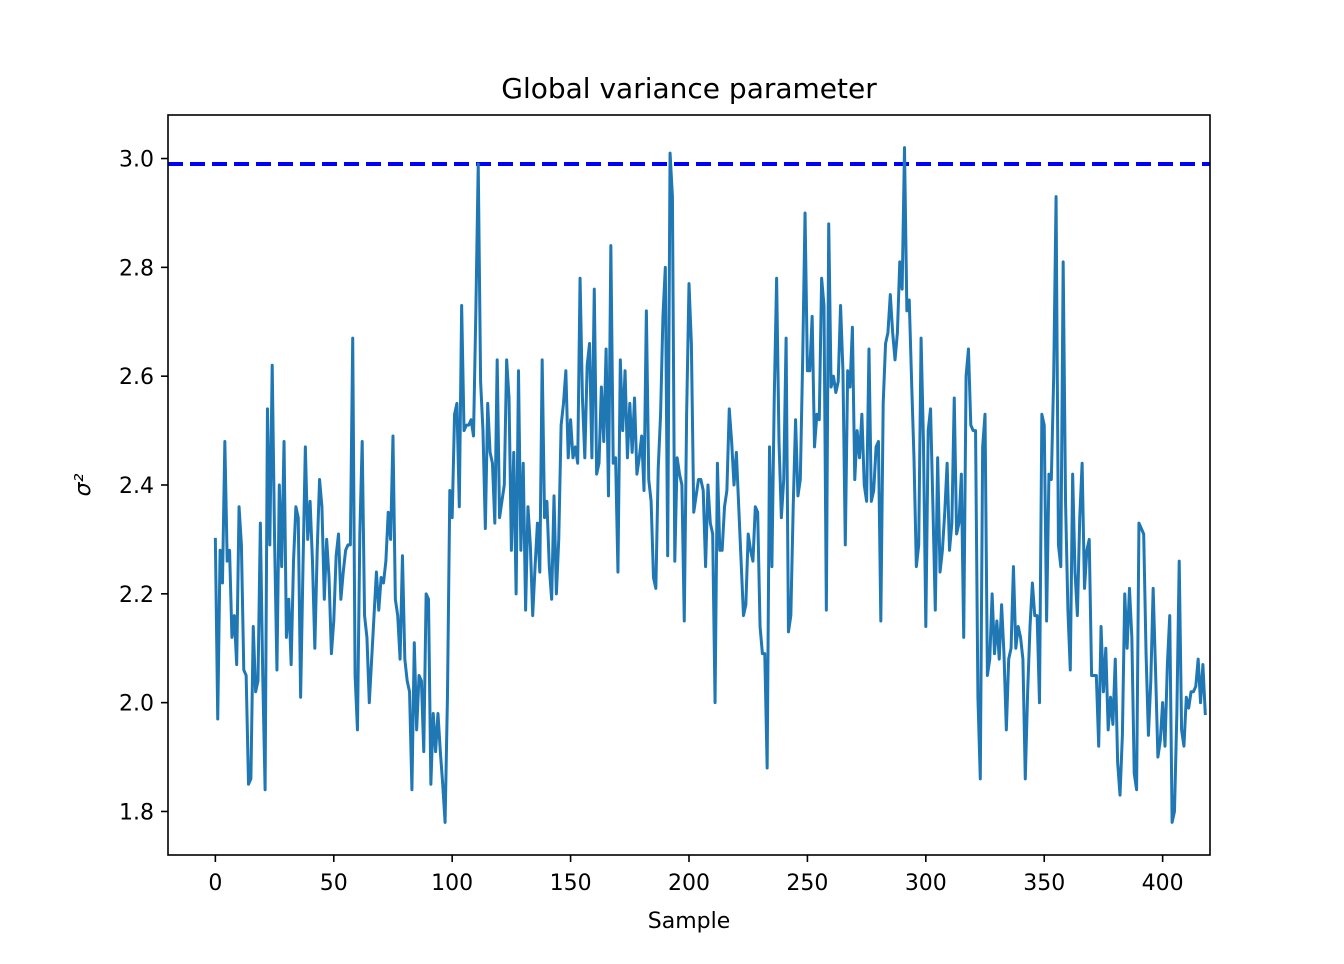 This screenshot has width=1344, height=964. Describe the element at coordinates (136, 160) in the screenshot. I see `y-tick-label: 3.0` at that location.